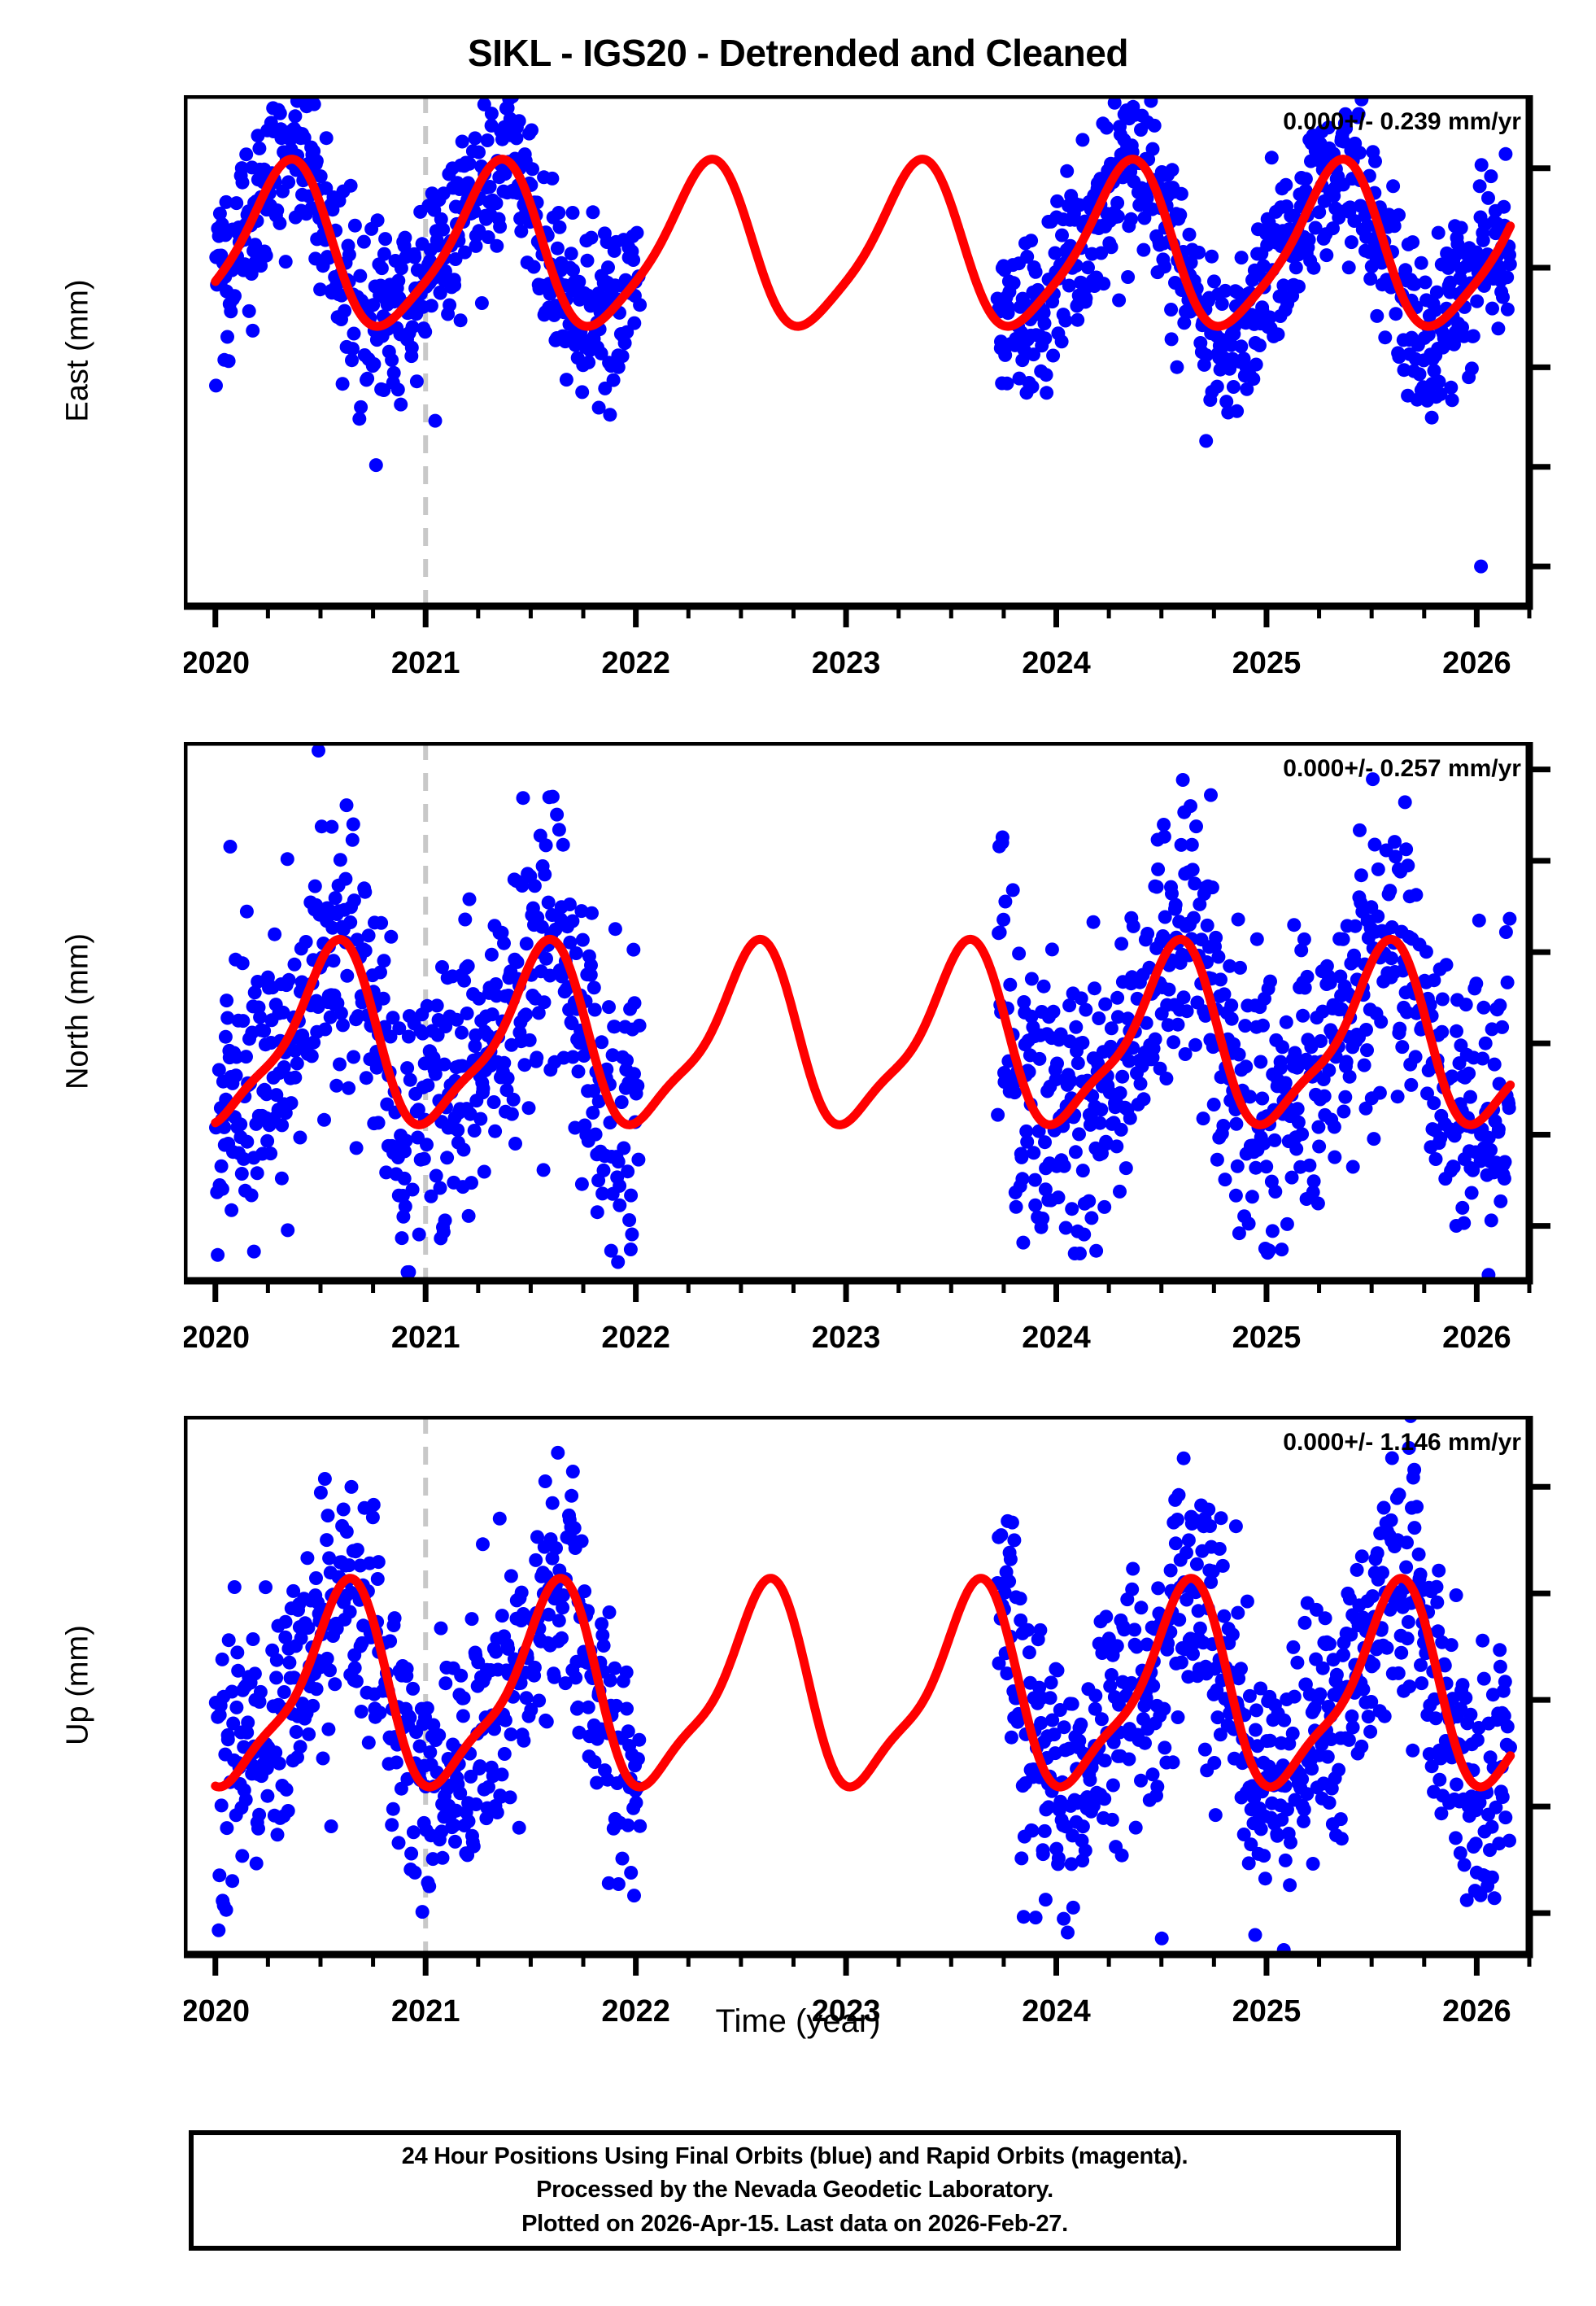  What do you see at coordinates (863, 243) in the screenshot?
I see `model-fit-curve-east` at bounding box center [863, 243].